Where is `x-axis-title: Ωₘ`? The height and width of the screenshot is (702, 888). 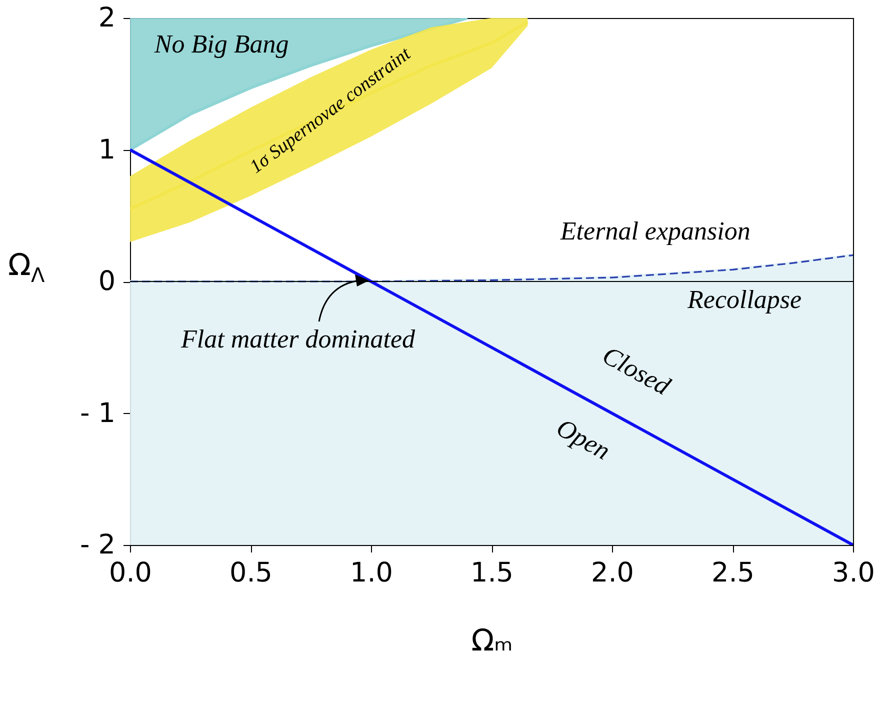
x-axis-title: Ωₘ is located at coordinates (492, 641).